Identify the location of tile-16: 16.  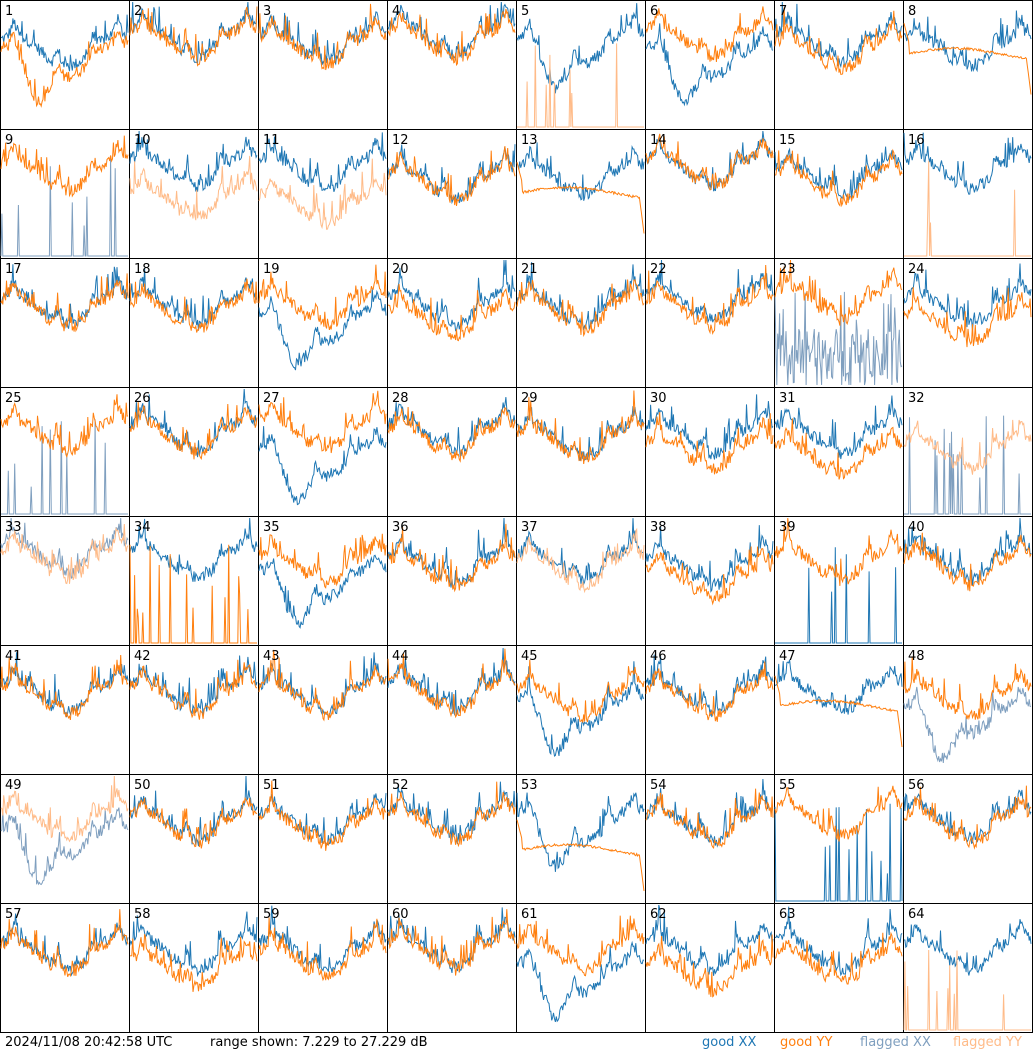
(968, 194).